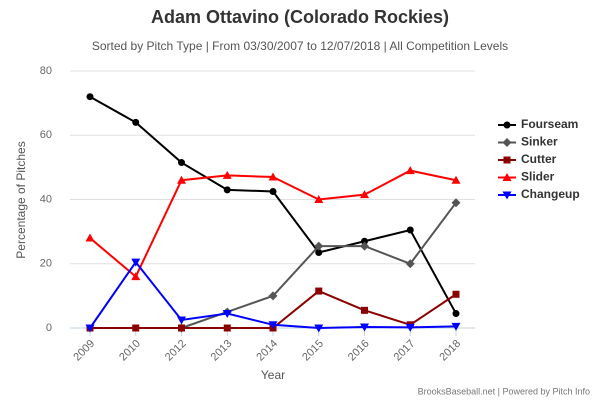  Describe the element at coordinates (130, 351) in the screenshot. I see `x-tick-label: 2010` at that location.